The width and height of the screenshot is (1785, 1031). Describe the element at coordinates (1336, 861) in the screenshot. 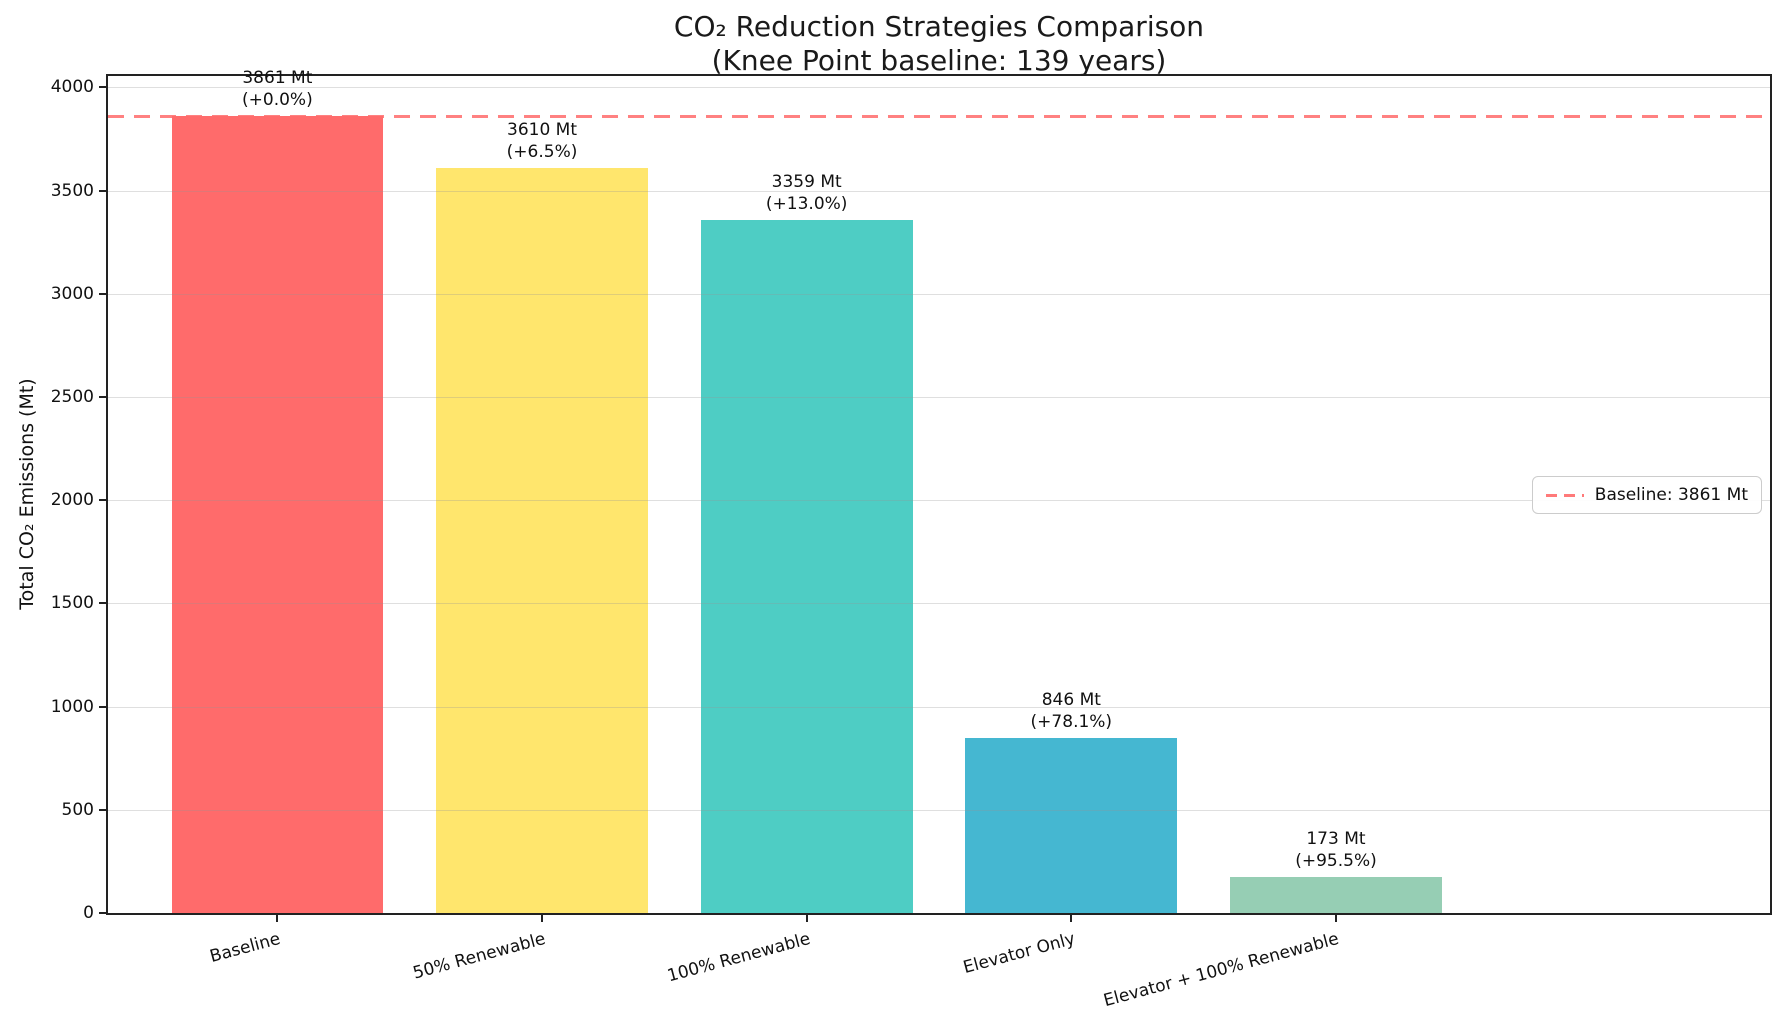

I see `bar-percent-text: (+95.5%)` at that location.